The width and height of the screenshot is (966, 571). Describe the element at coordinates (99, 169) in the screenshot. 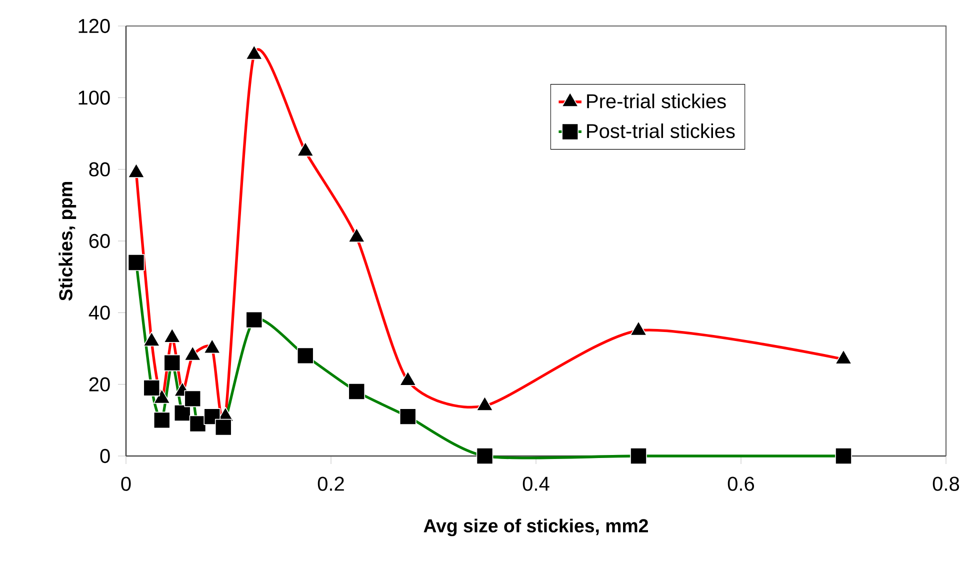

I see `y-tick-label: 80` at that location.